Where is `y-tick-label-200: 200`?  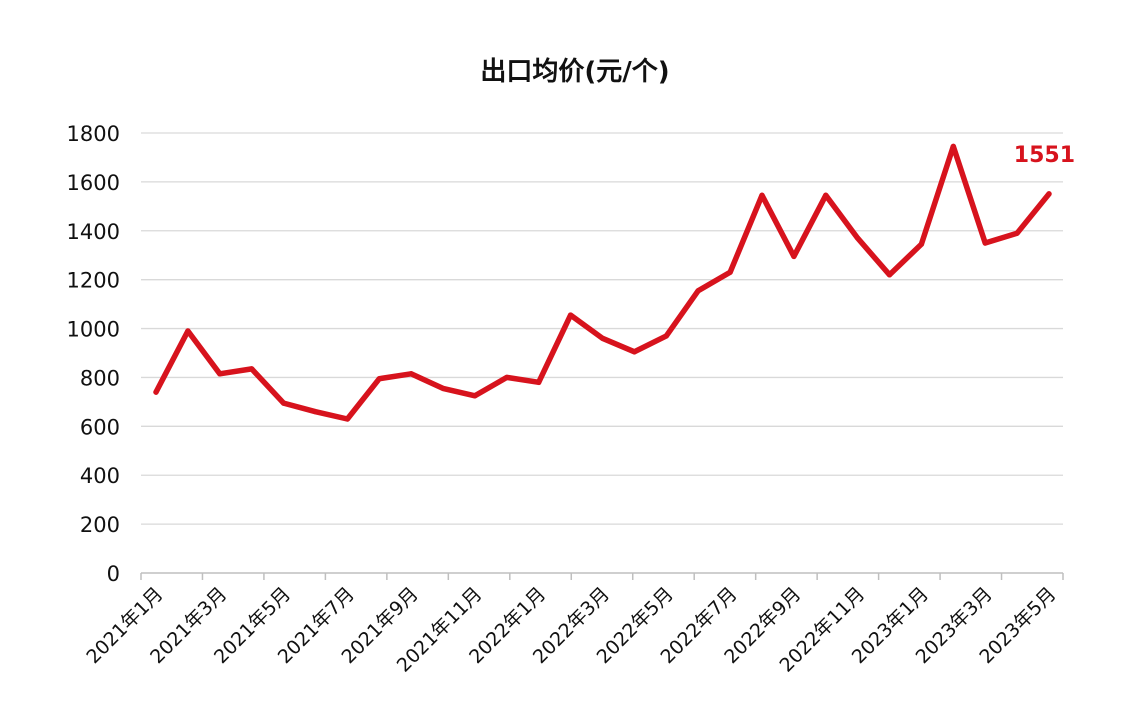
y-tick-label-200: 200 is located at coordinates (100, 525).